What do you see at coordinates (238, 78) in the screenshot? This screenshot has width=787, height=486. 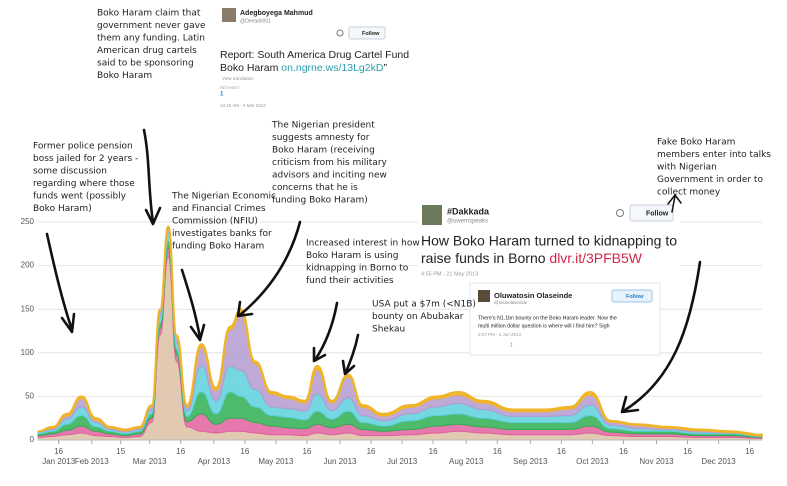 I see `view-translation: View translation` at bounding box center [238, 78].